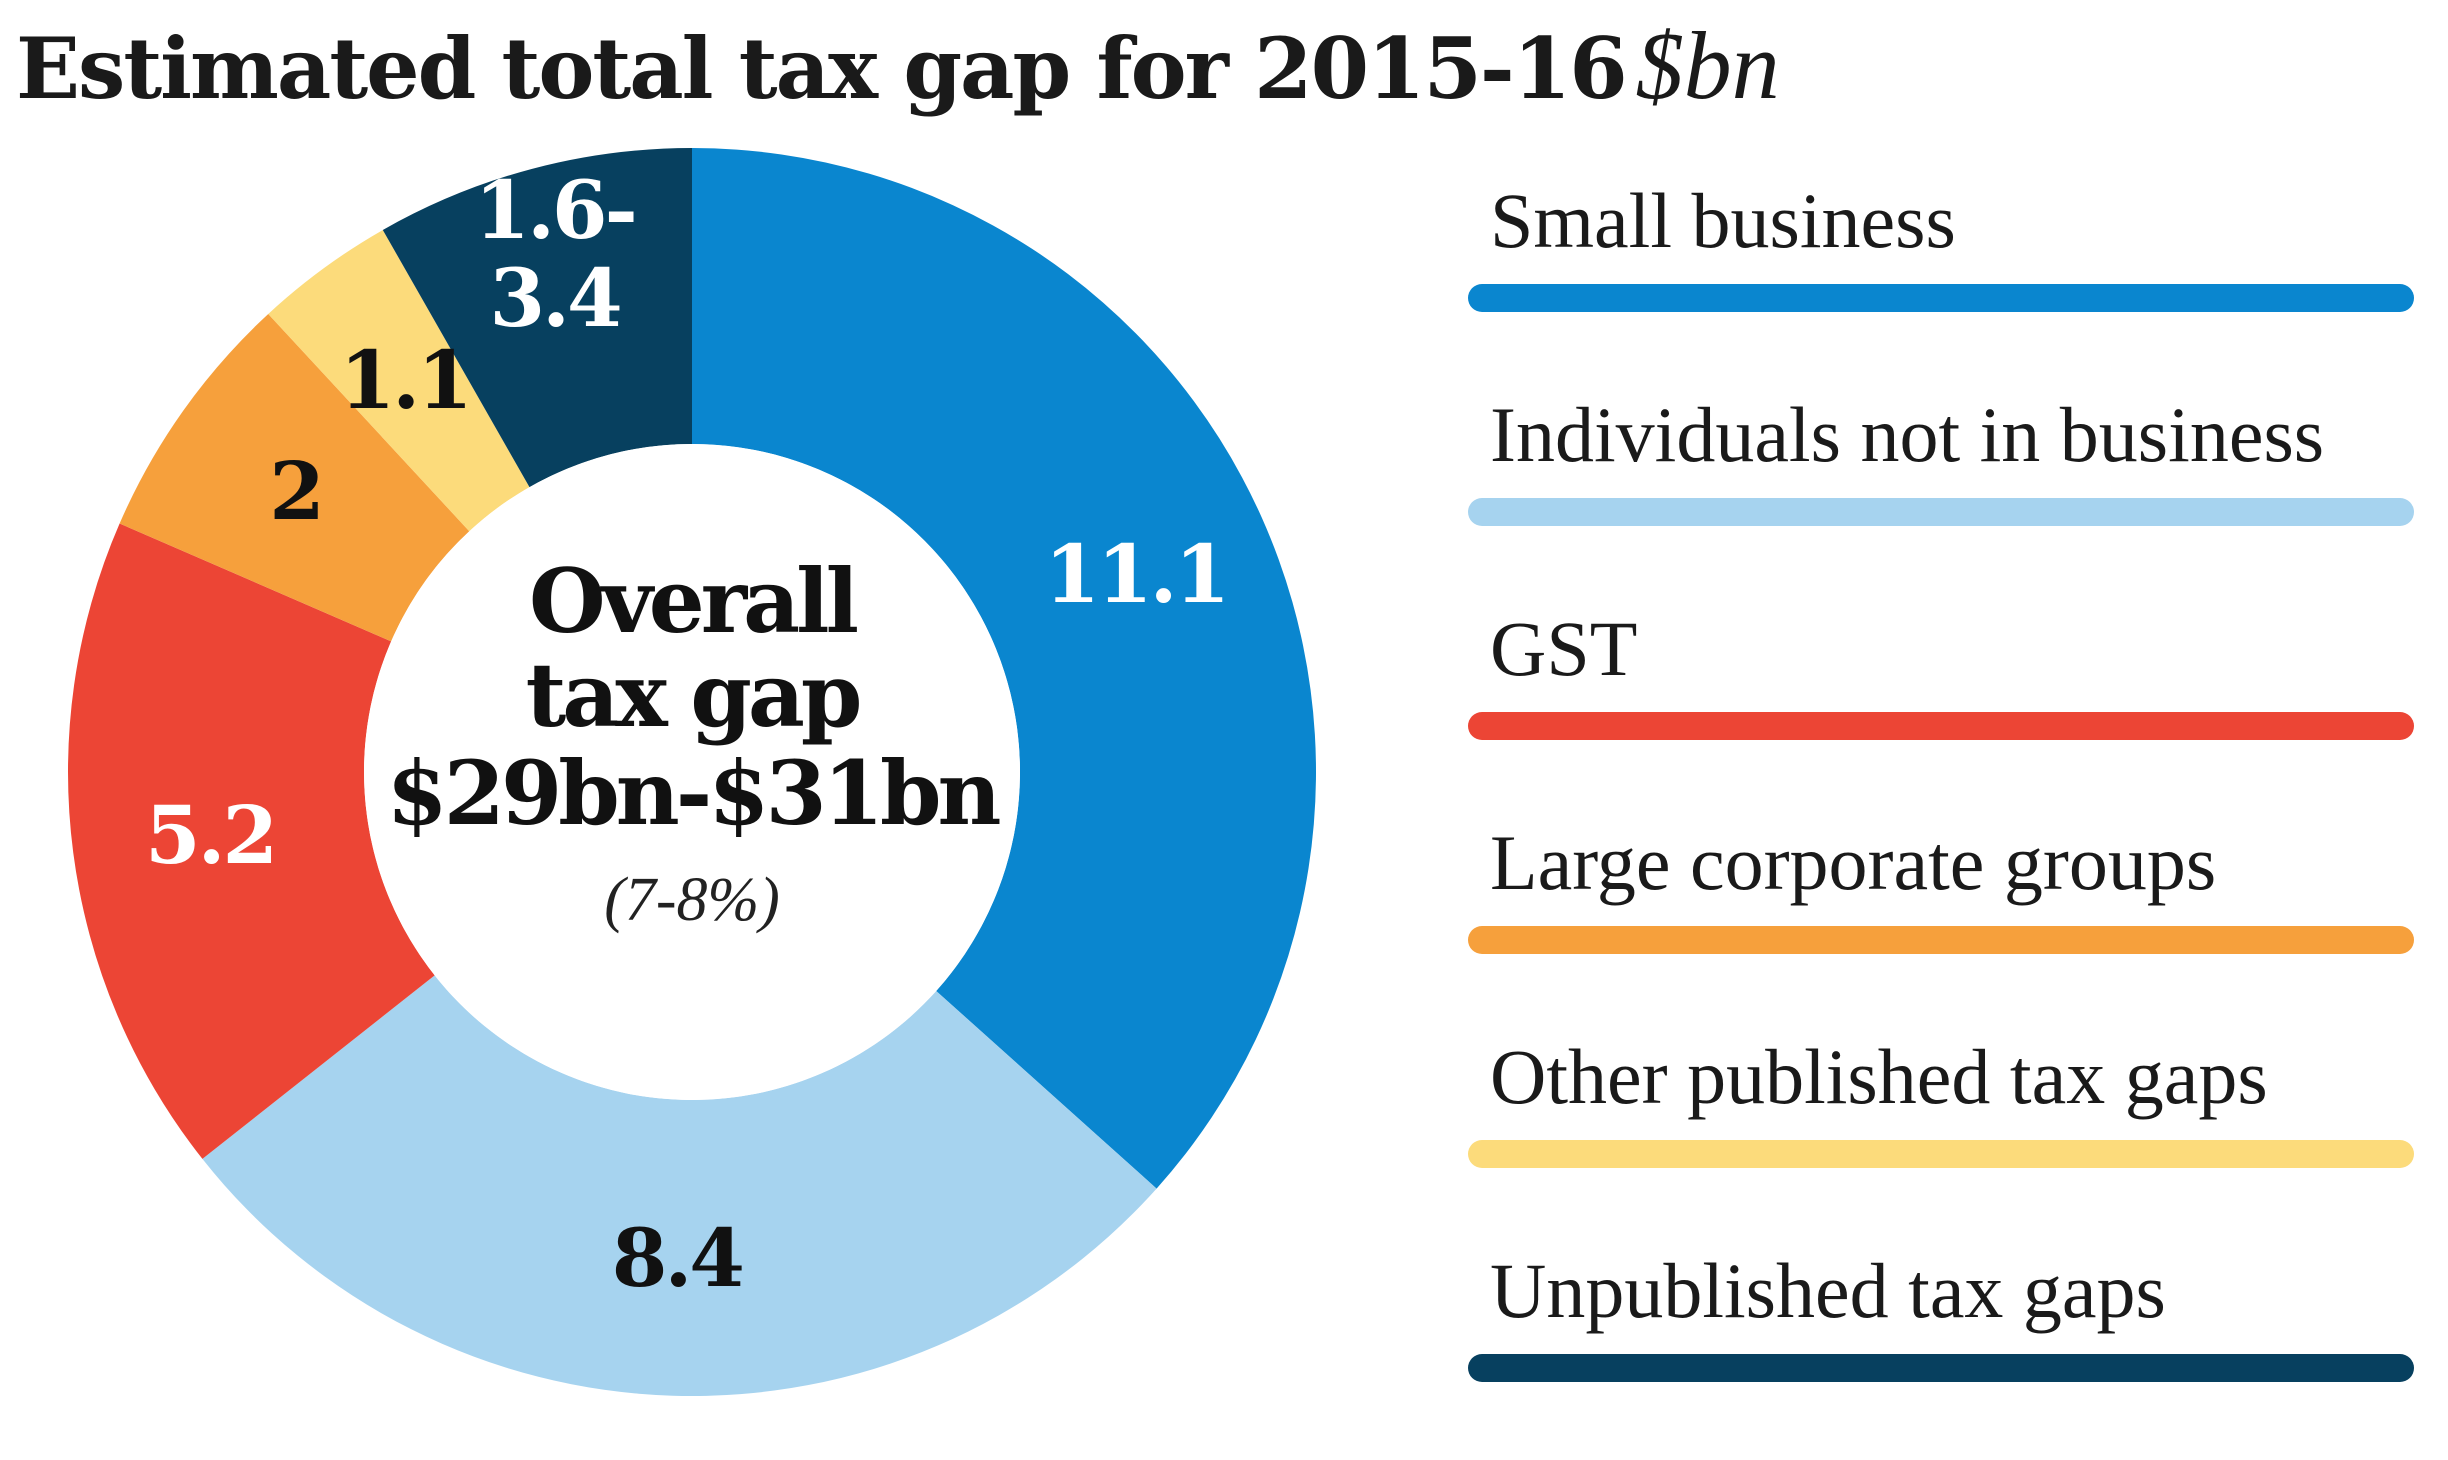  I want to click on slice-gst, so click(251, 841).